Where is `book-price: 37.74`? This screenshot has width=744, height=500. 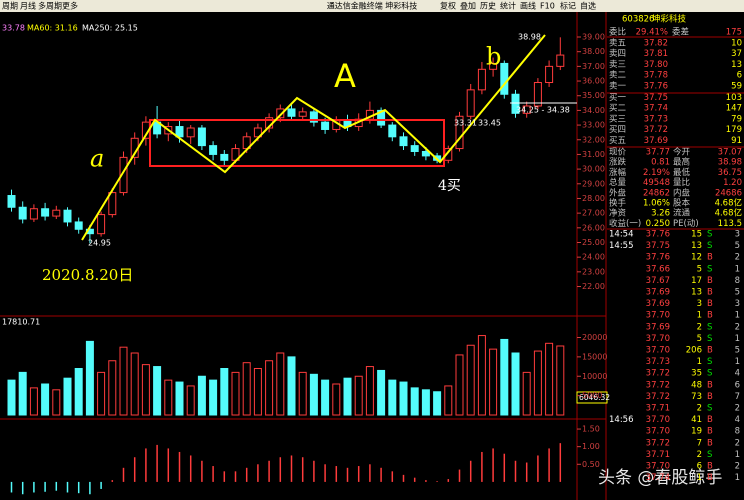
book-price: 37.74 is located at coordinates (656, 109).